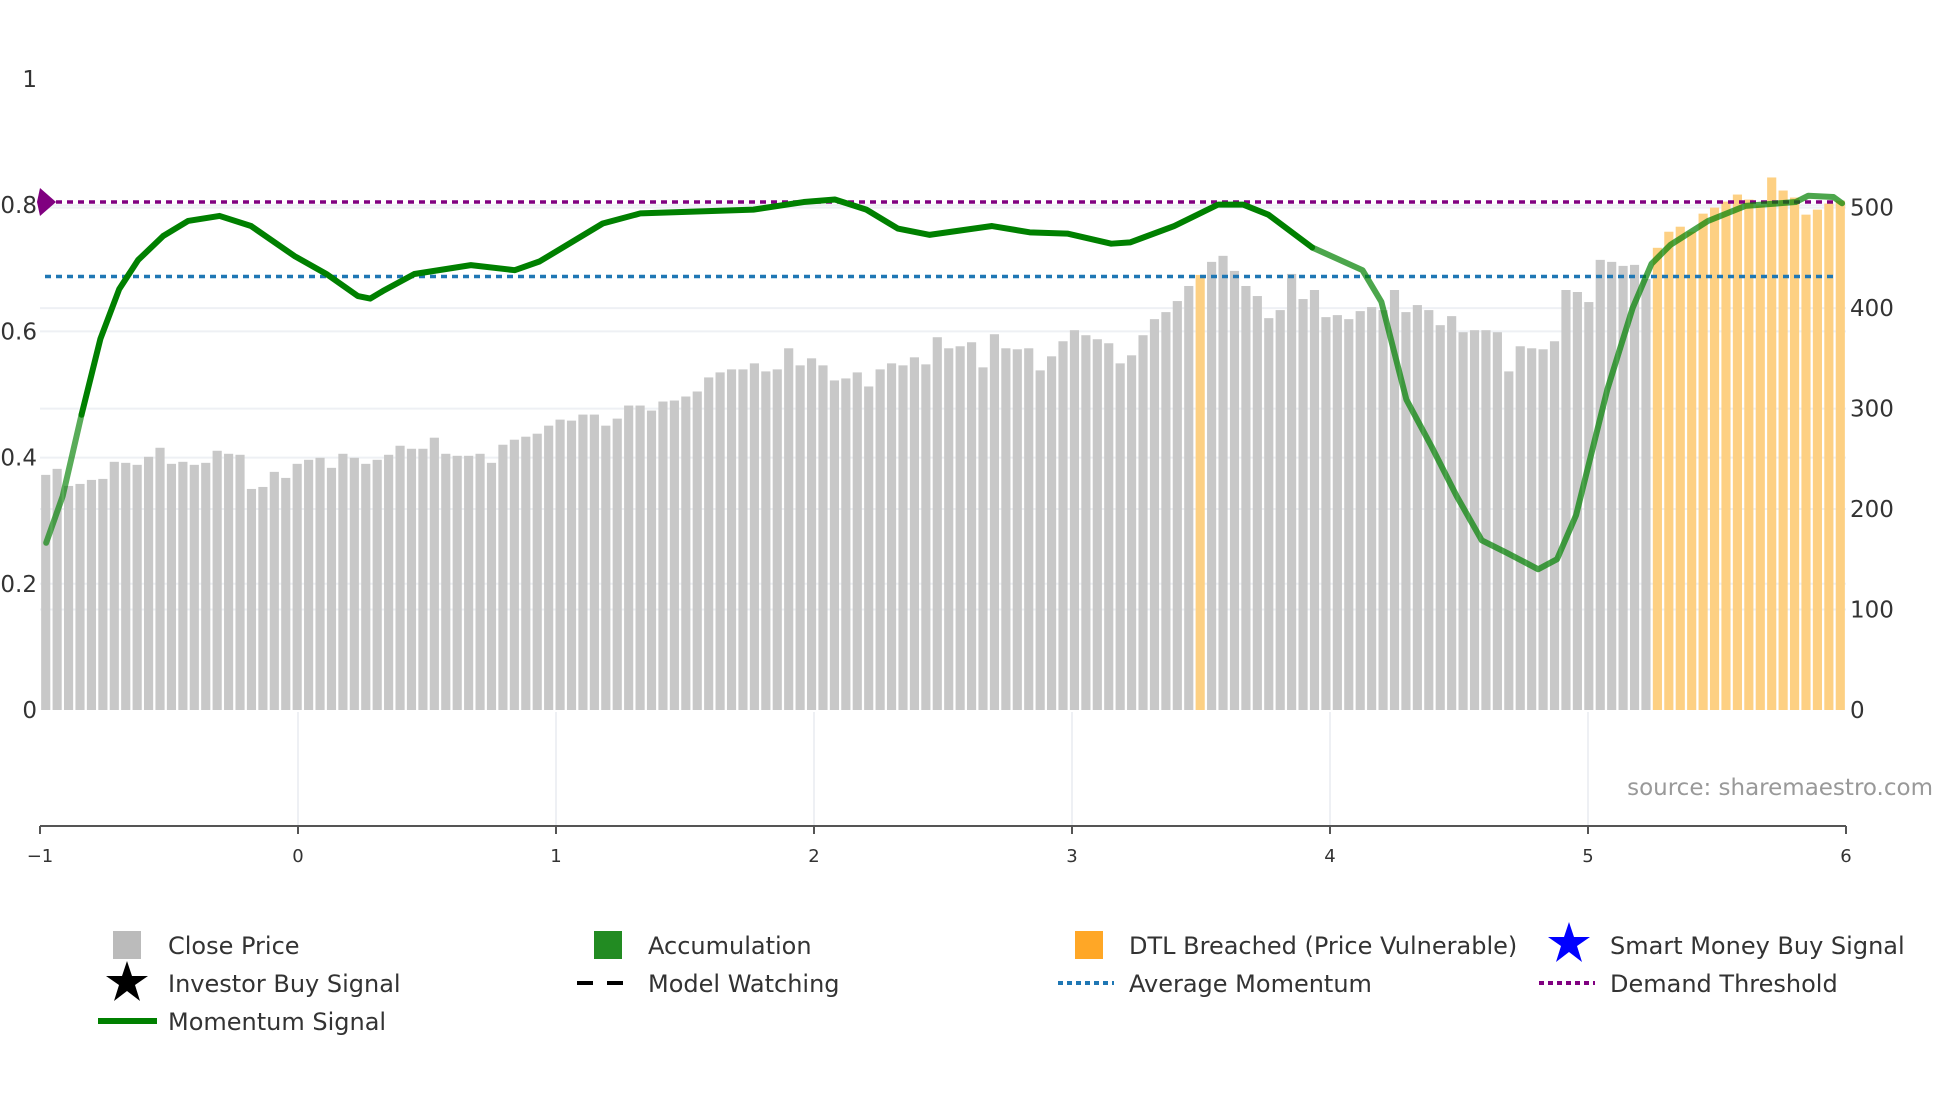 The height and width of the screenshot is (1106, 1960). Describe the element at coordinates (1724, 984) in the screenshot. I see `legend-label: Demand Threshold` at that location.